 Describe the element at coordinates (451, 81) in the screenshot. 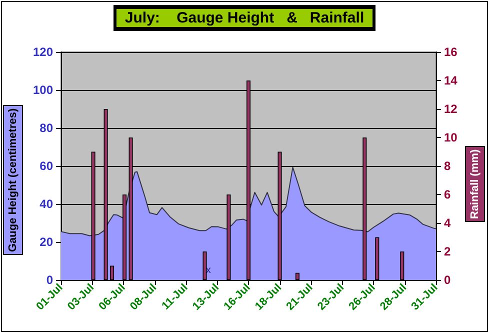

I see `y2-tick-label: 14` at that location.